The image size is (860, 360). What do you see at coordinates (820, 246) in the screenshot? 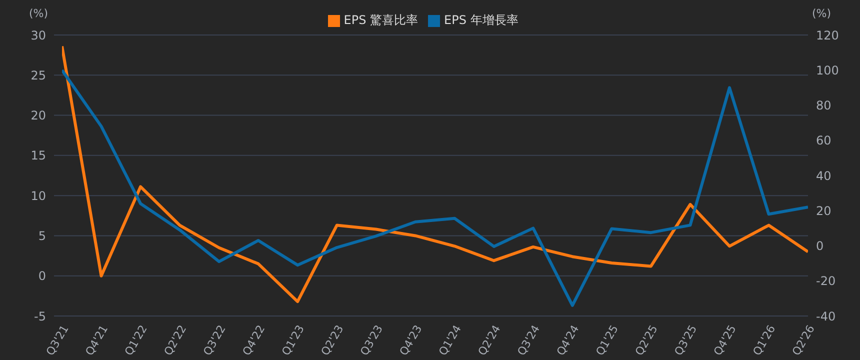
I see `y2-tick-label: 0` at bounding box center [820, 246].